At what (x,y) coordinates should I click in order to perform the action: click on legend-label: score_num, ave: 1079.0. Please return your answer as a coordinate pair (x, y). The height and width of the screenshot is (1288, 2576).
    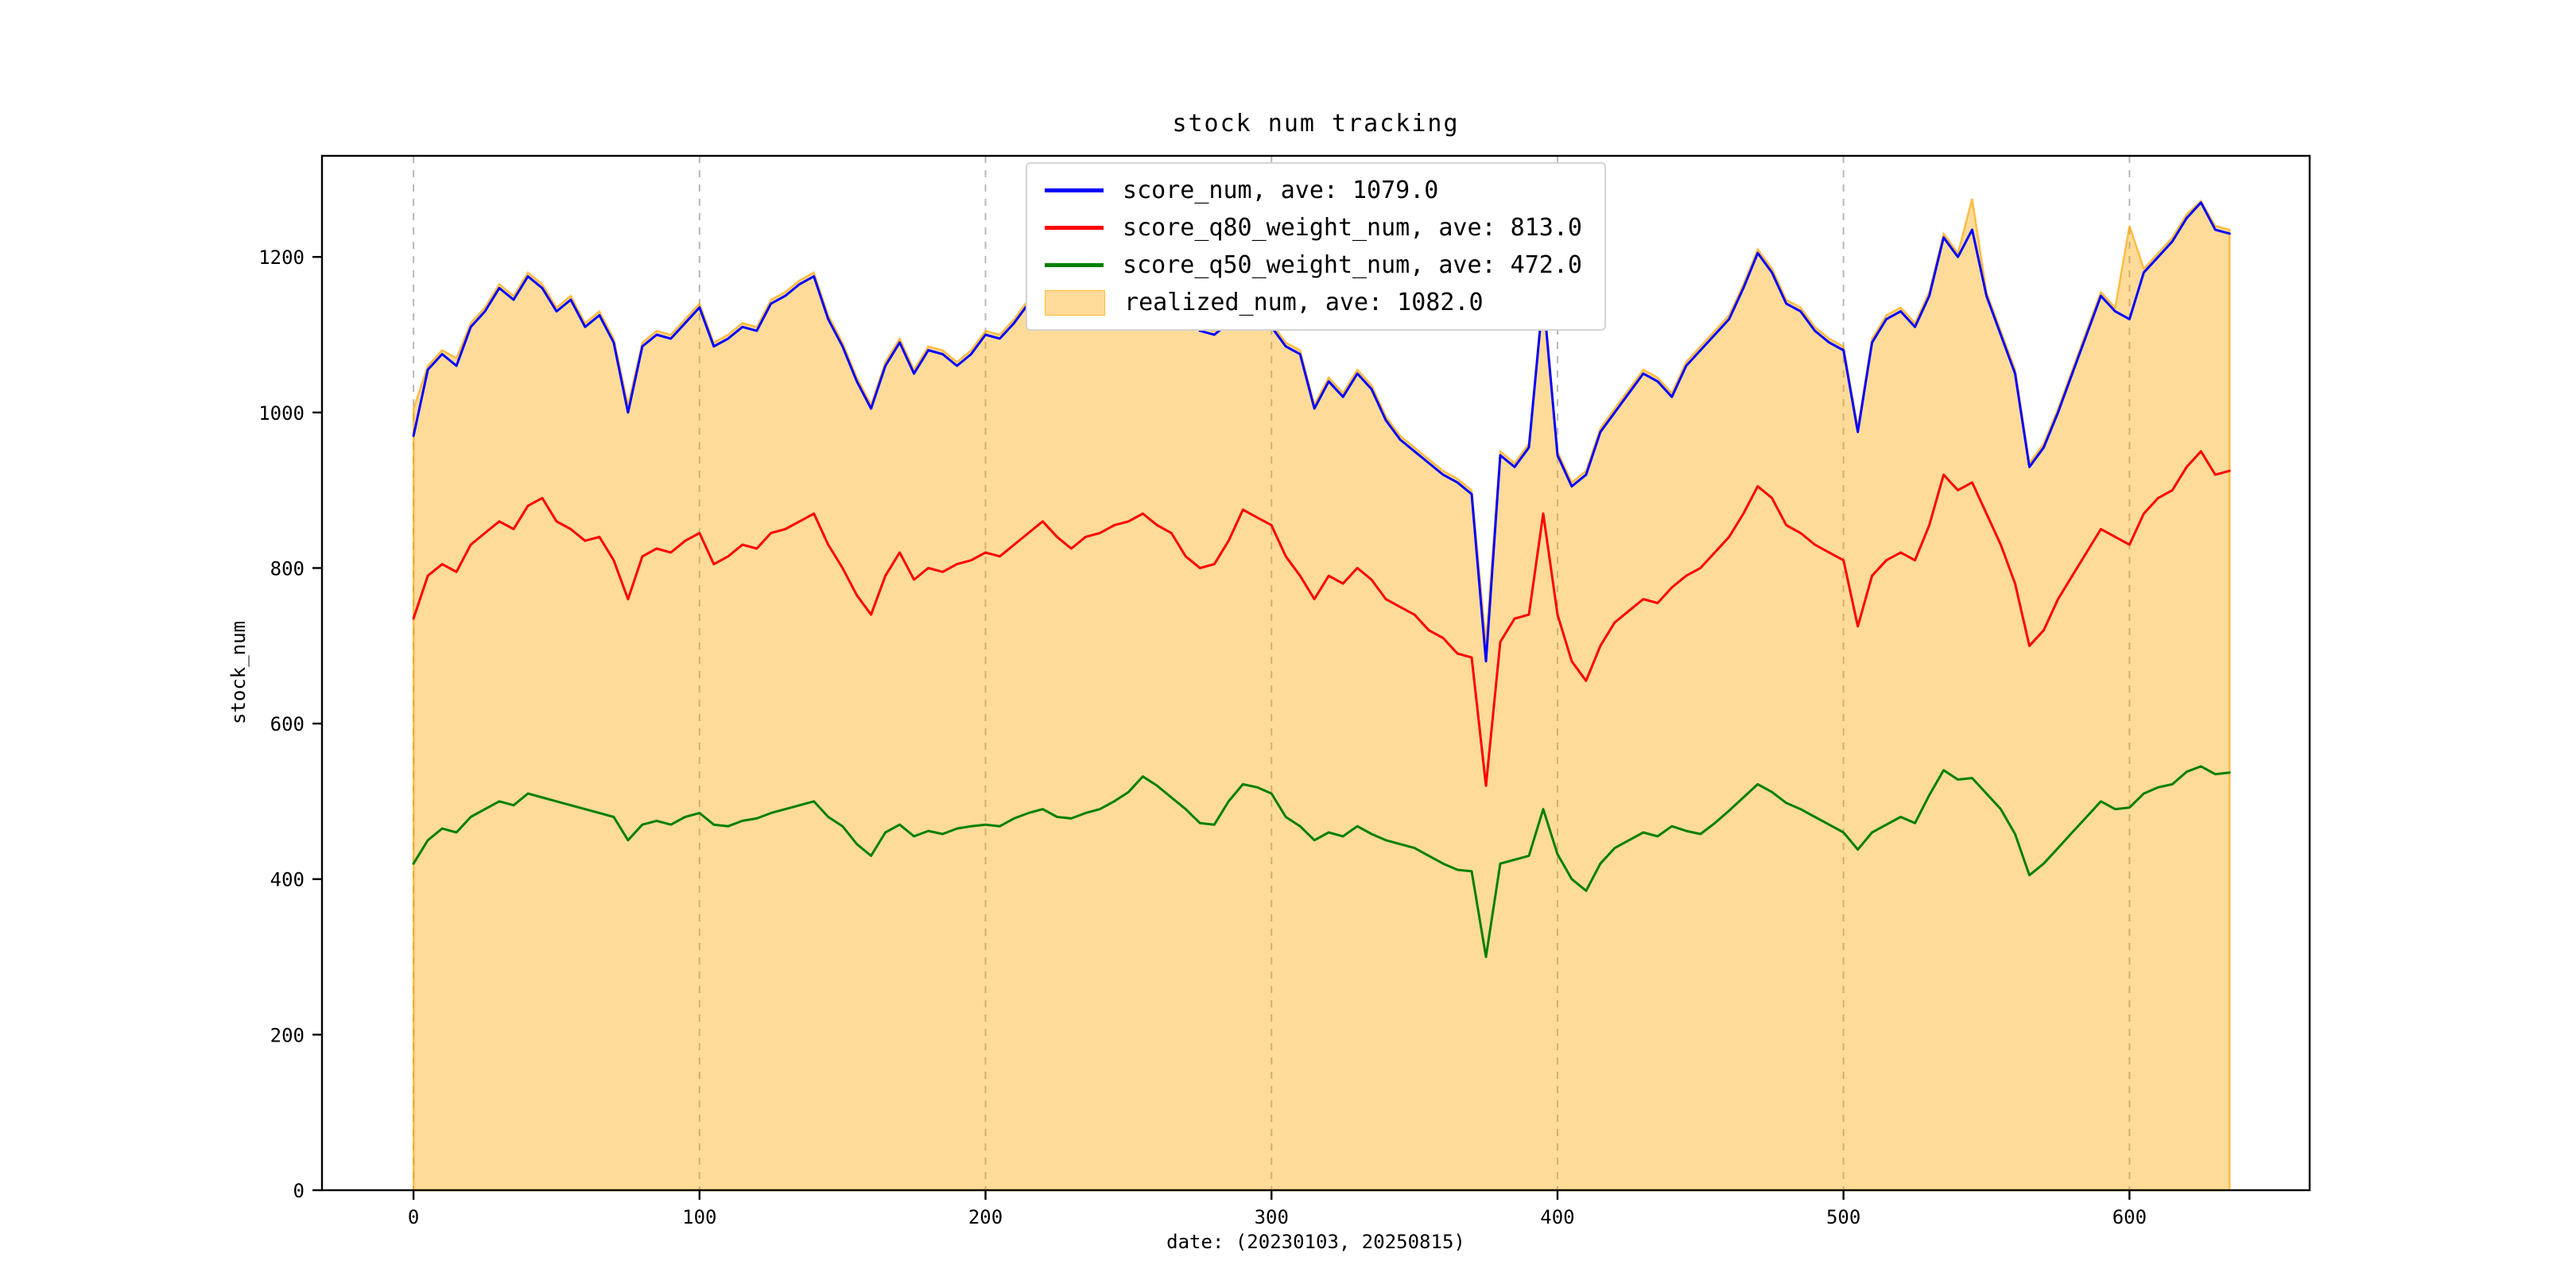
    Looking at the image, I should click on (1281, 191).